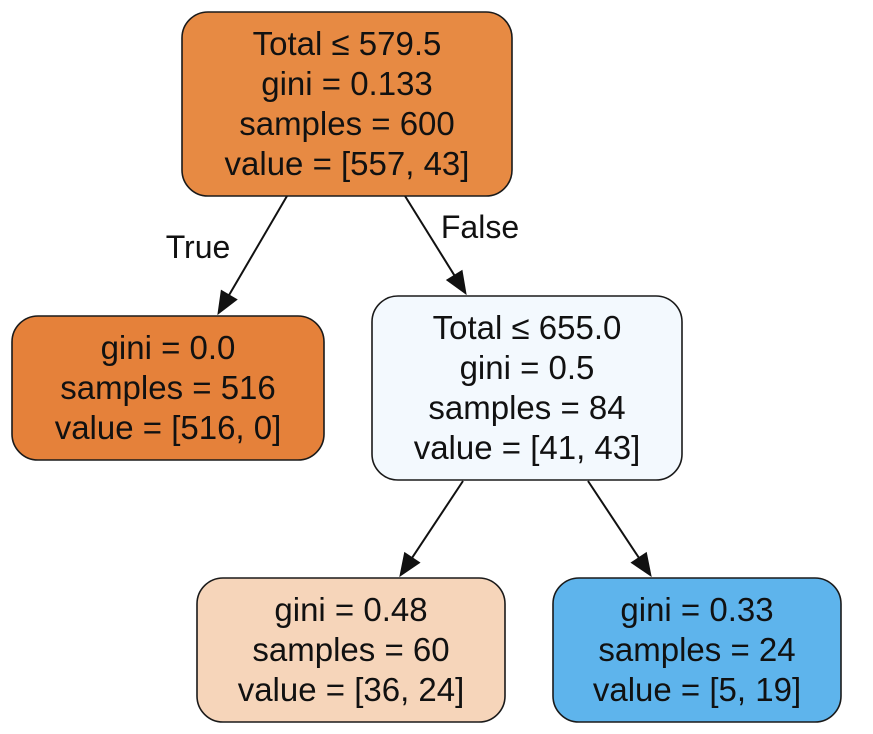 The width and height of the screenshot is (873, 734). I want to click on tree-edge-root-to-left-leaf: True, so click(227, 255).